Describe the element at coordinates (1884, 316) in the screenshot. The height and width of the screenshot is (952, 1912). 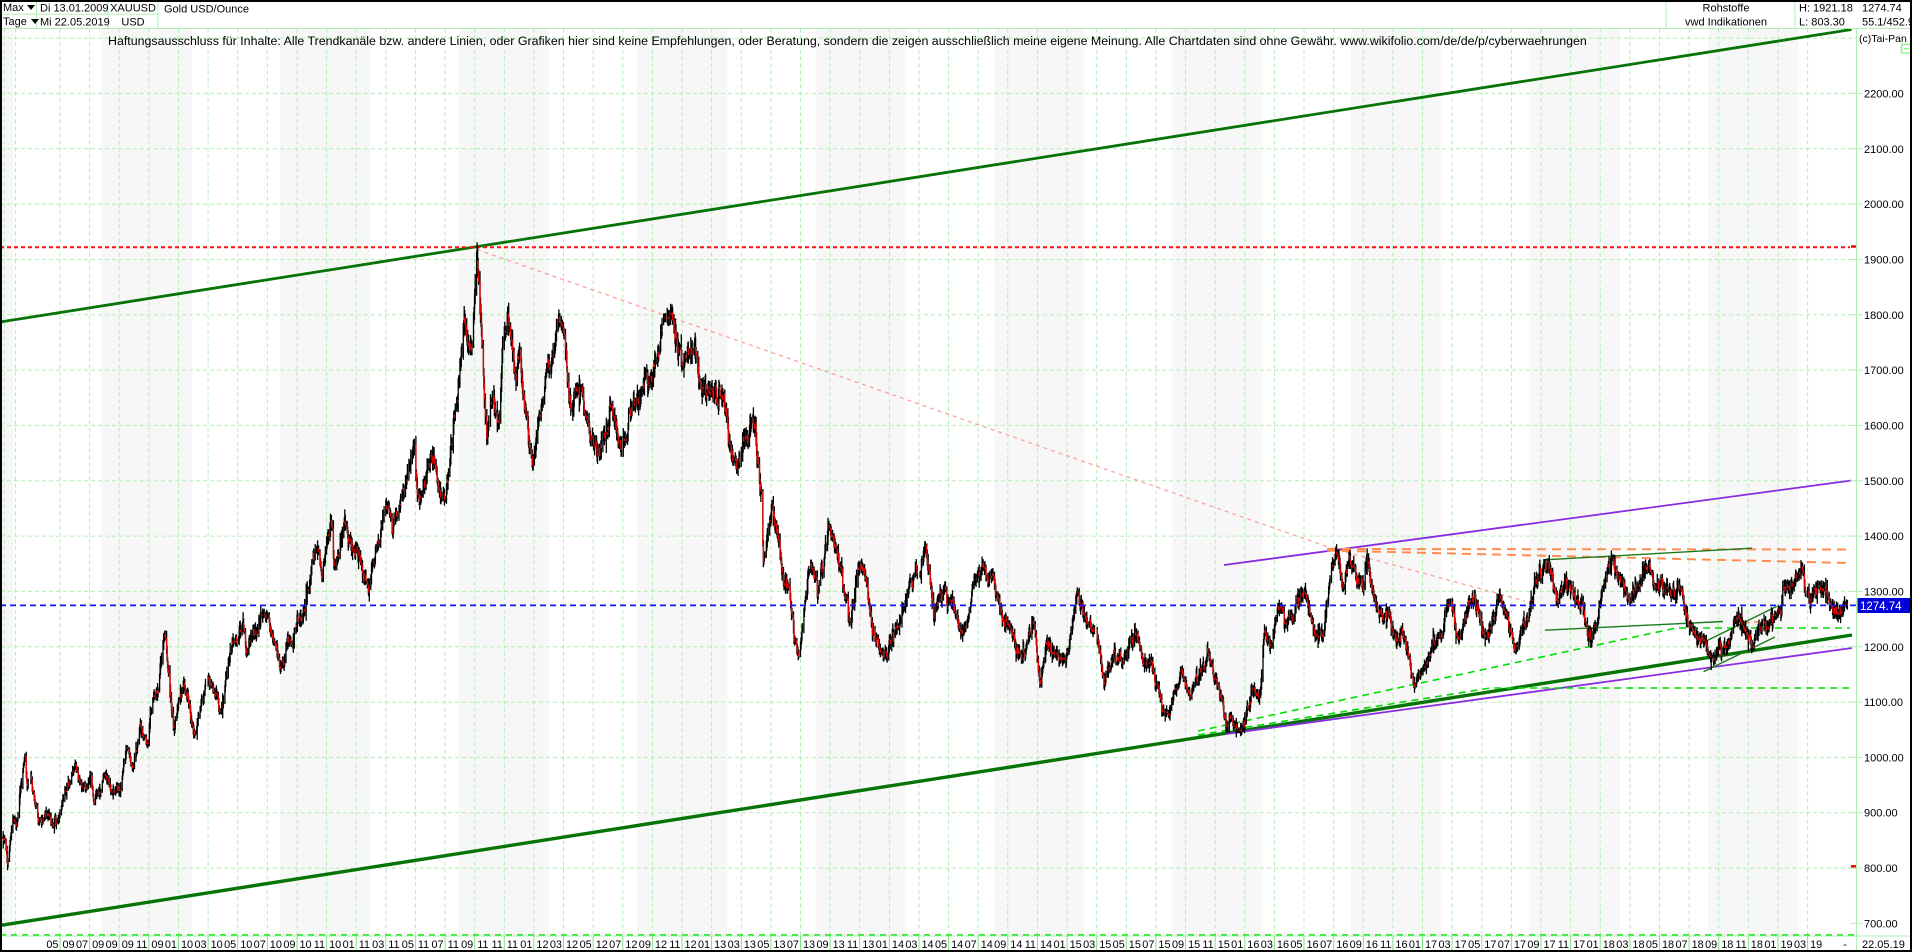
I see `svg-text: 1800.00` at that location.